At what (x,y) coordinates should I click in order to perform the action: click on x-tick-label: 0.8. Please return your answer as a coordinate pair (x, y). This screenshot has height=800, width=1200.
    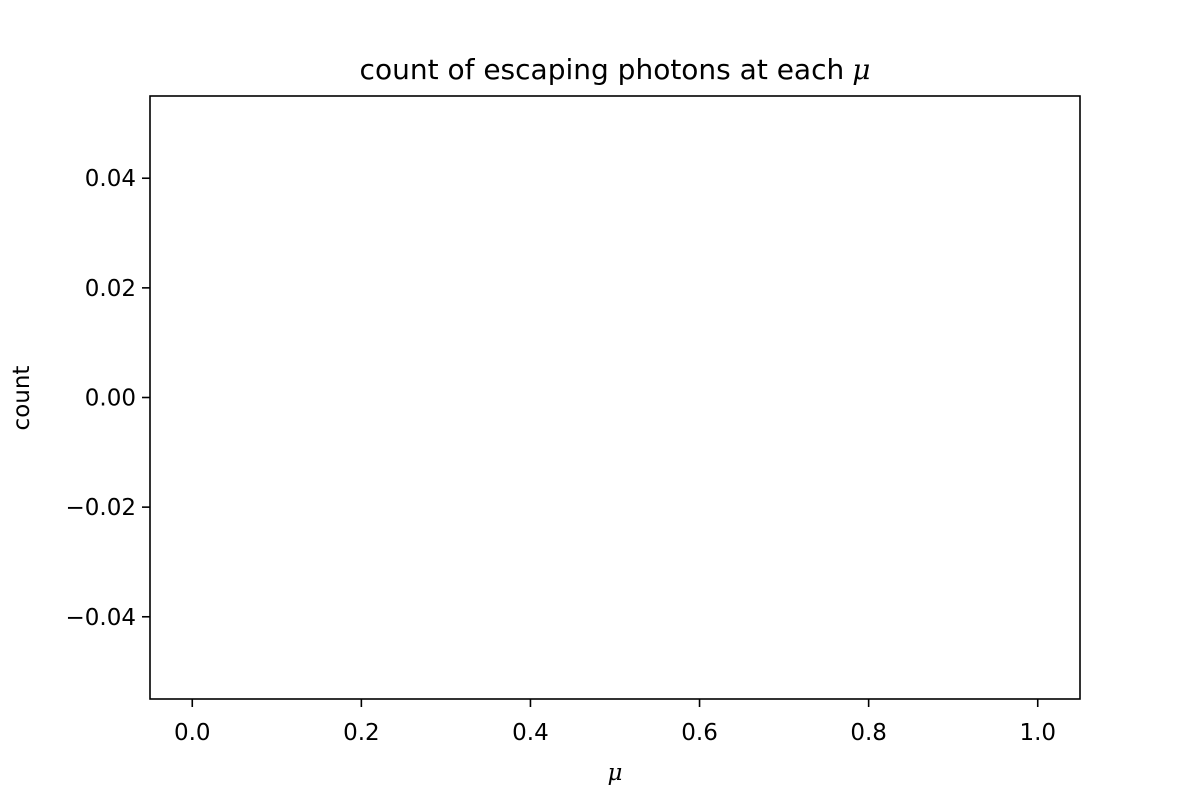
    Looking at the image, I should click on (868, 733).